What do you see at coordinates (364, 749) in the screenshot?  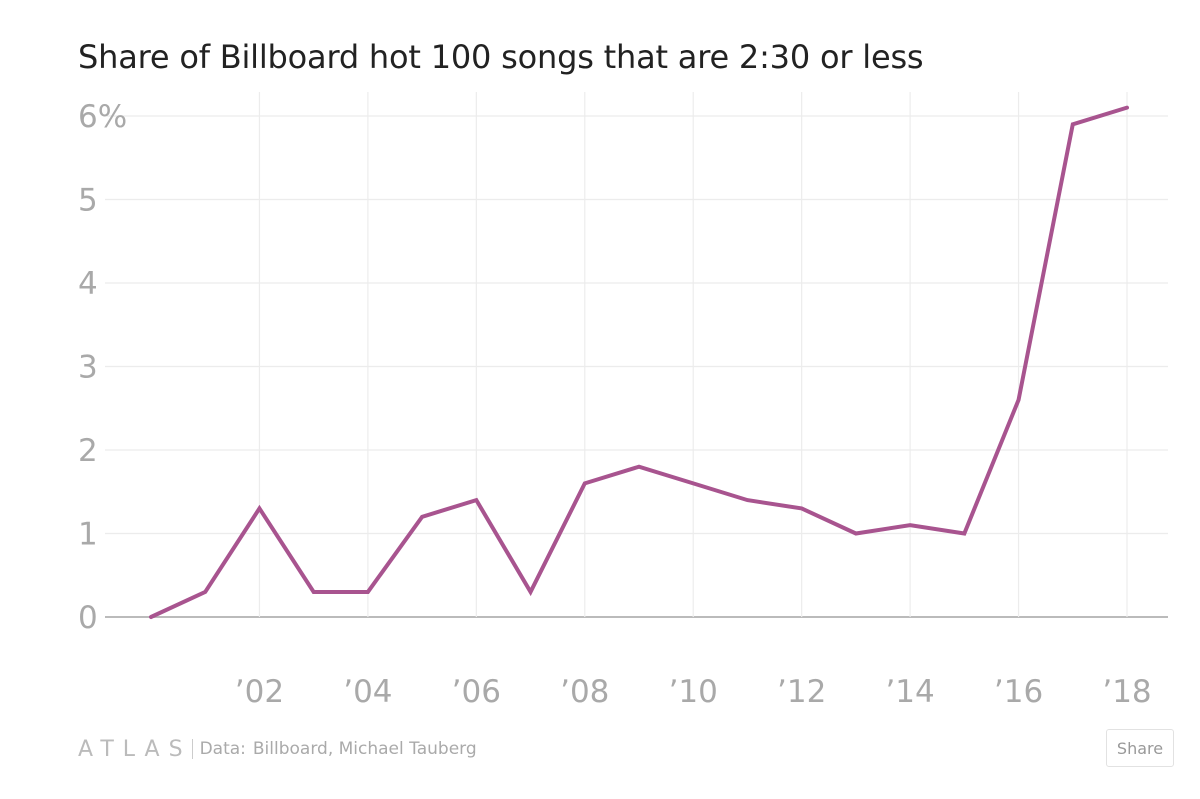 I see `source-value: Billboard, Michael Tauberg` at bounding box center [364, 749].